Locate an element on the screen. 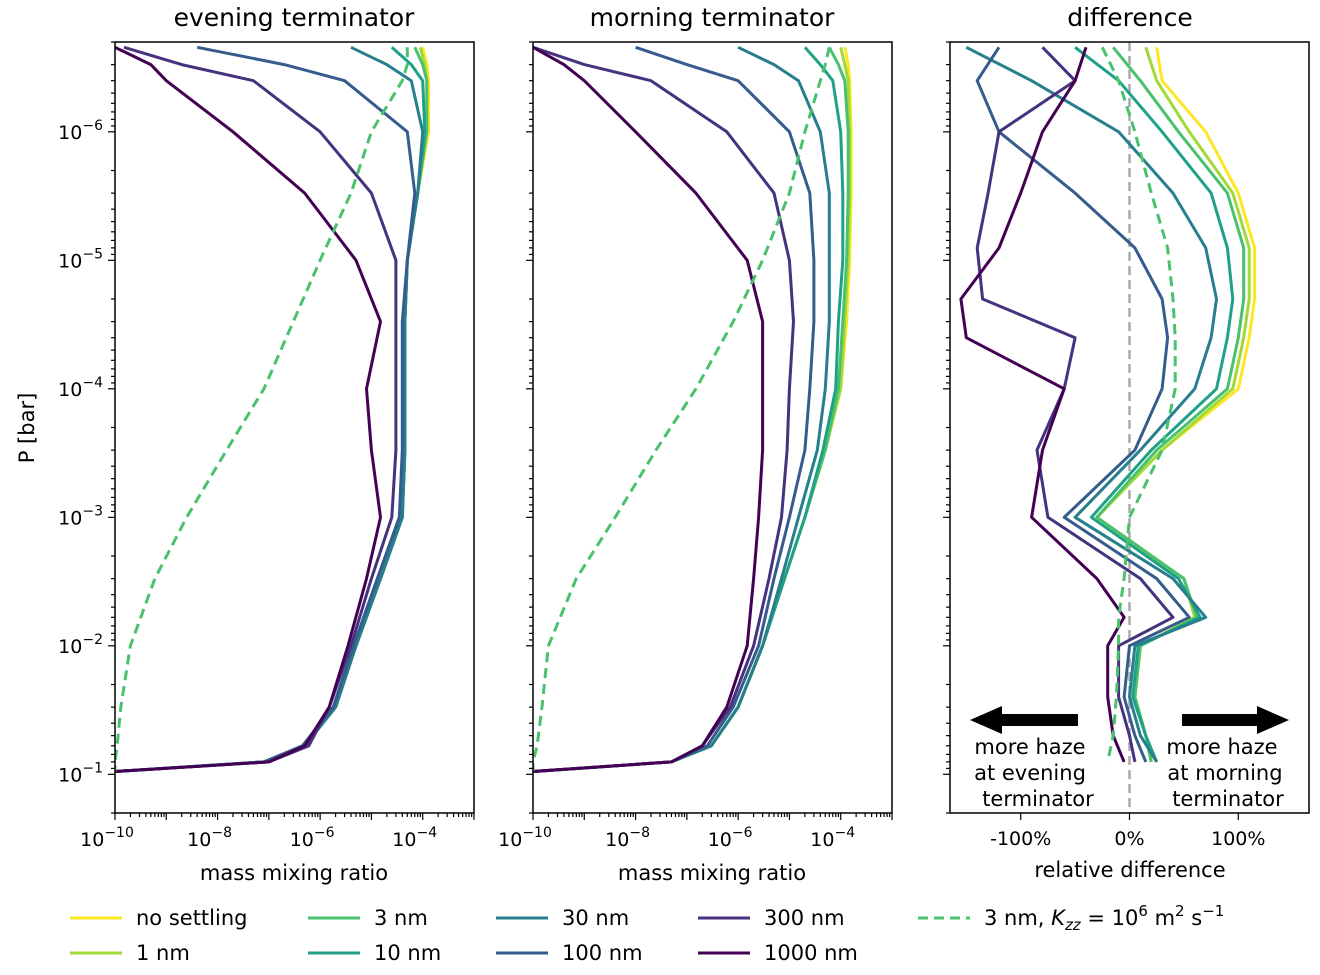 This screenshot has width=1320, height=975. annotation-left-line2: at evening is located at coordinates (1030, 773).